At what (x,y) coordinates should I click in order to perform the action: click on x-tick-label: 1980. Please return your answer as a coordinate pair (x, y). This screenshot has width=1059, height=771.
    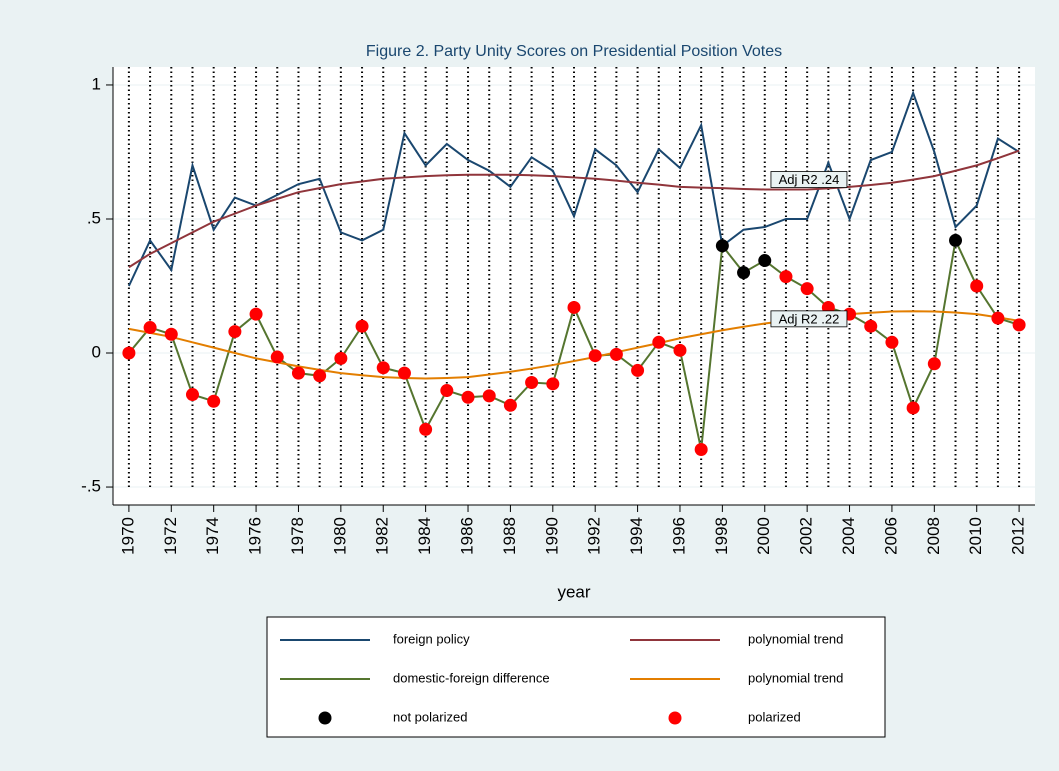
    Looking at the image, I should click on (339, 536).